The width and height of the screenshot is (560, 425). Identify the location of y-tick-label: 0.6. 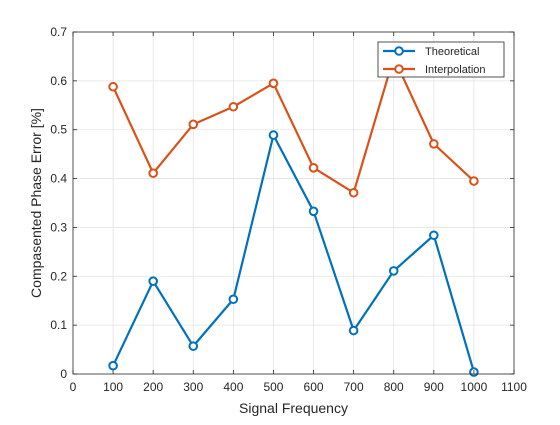
(58, 81).